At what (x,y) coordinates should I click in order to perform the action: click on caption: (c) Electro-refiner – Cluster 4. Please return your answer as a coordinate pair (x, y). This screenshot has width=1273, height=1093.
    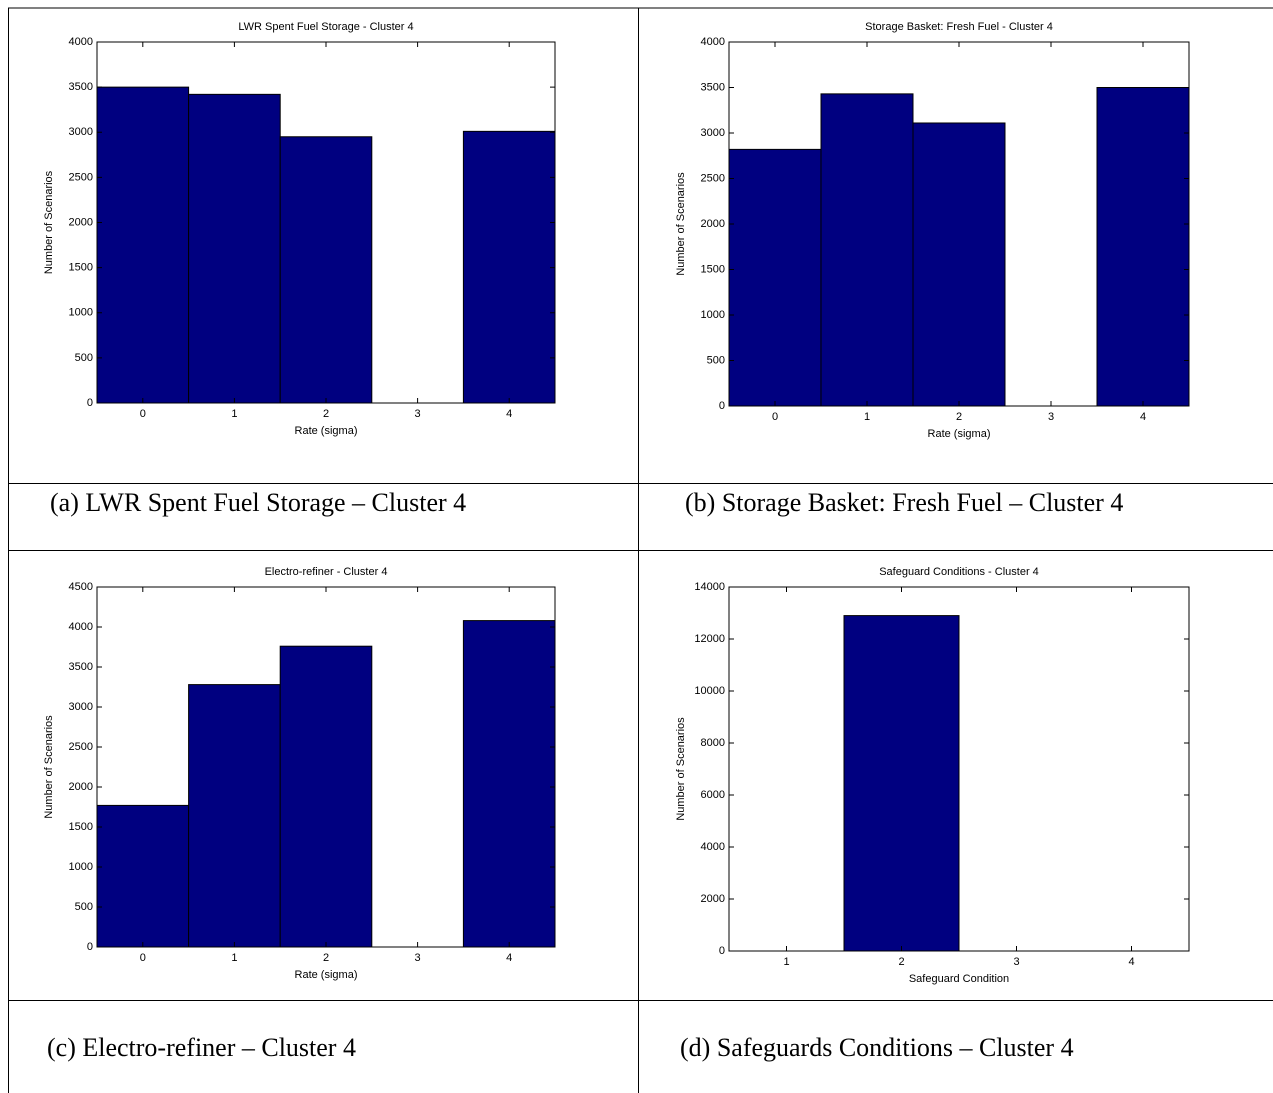
    Looking at the image, I should click on (201, 1047).